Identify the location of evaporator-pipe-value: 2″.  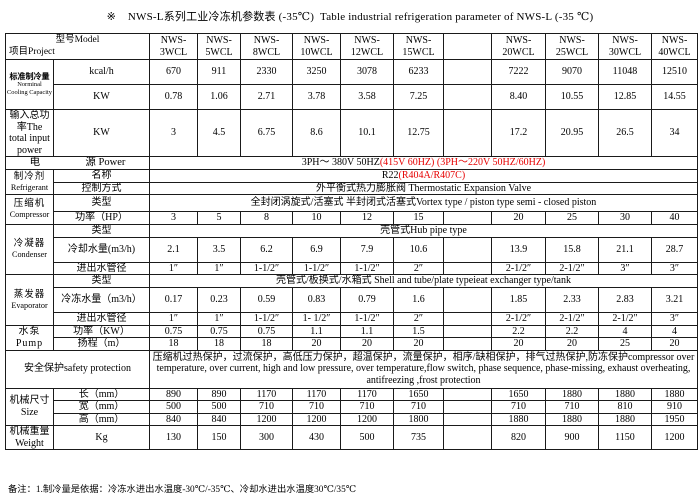
(418, 319).